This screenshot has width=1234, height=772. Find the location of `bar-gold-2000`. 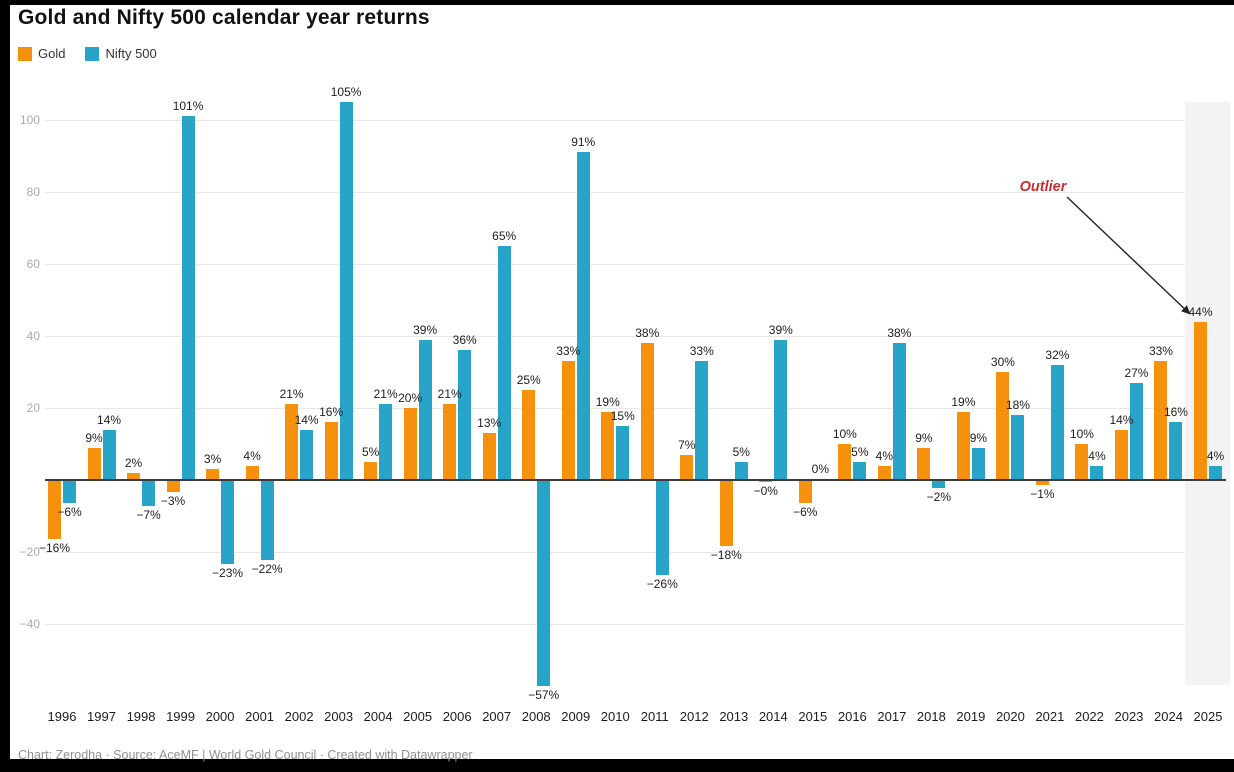

bar-gold-2000 is located at coordinates (213, 474).